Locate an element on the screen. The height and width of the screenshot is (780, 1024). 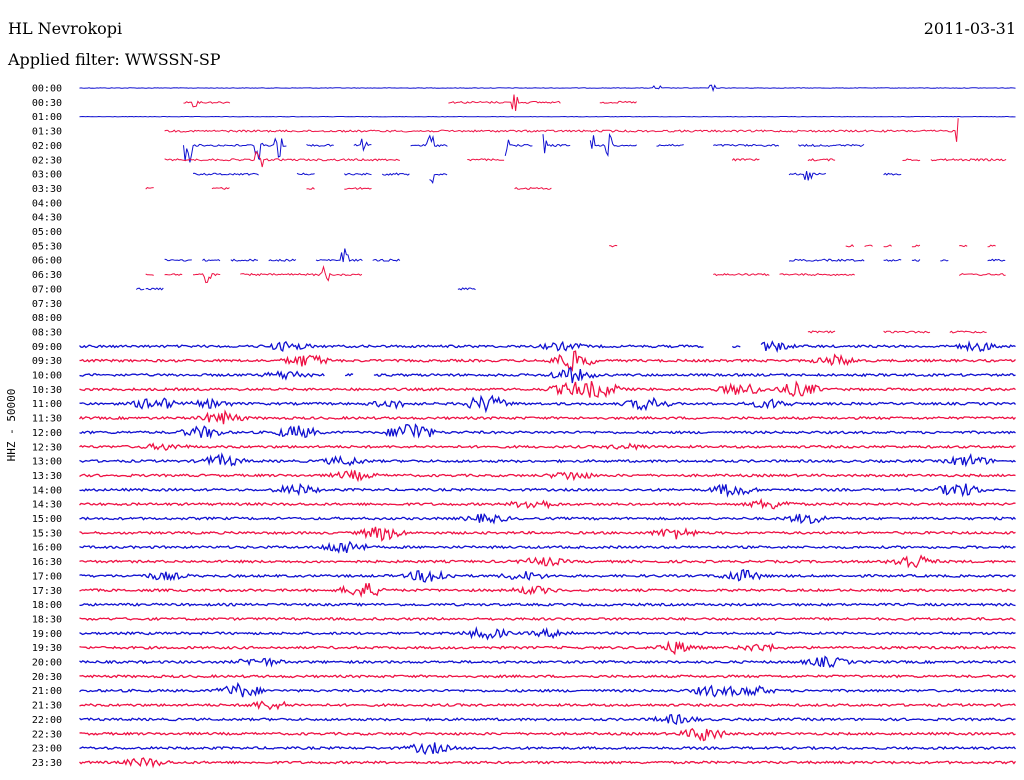
time-tick-label: 07:30 is located at coordinates (47, 304).